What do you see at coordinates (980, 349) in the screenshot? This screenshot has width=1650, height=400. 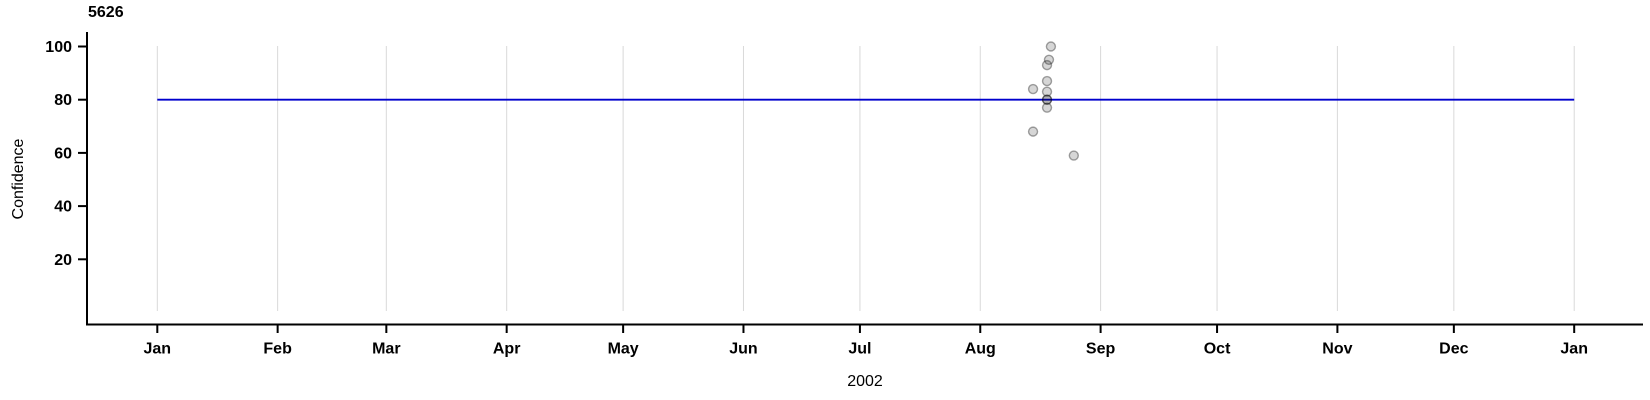 I see `x-tick-label: Aug` at bounding box center [980, 349].